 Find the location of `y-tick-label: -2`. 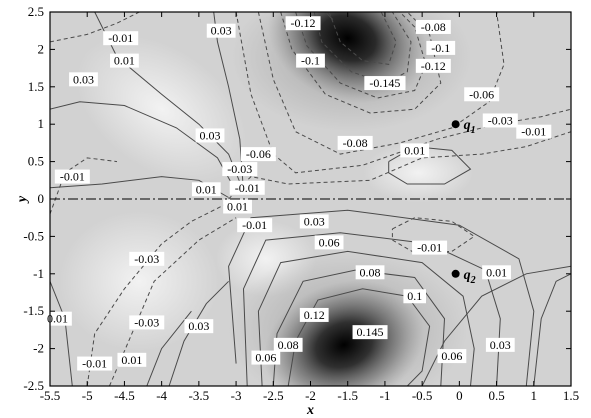

y-tick-label: -2 is located at coordinates (38, 348).